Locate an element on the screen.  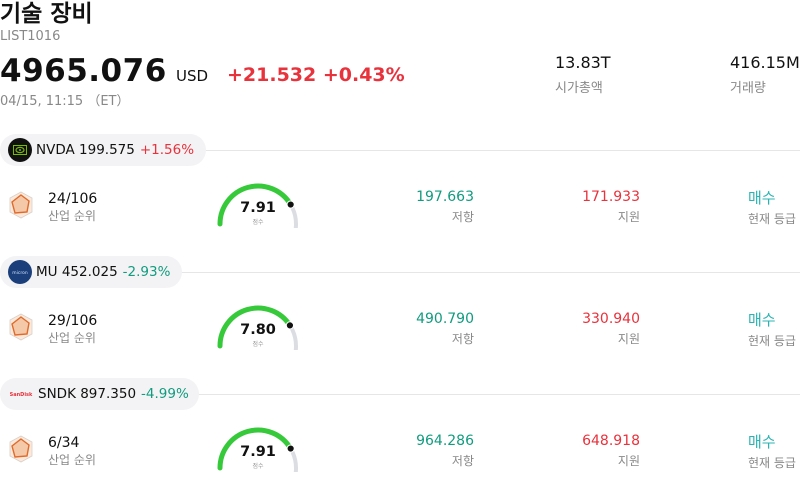
sandisk-logo-icon: SanDisk is located at coordinates (21, 394).